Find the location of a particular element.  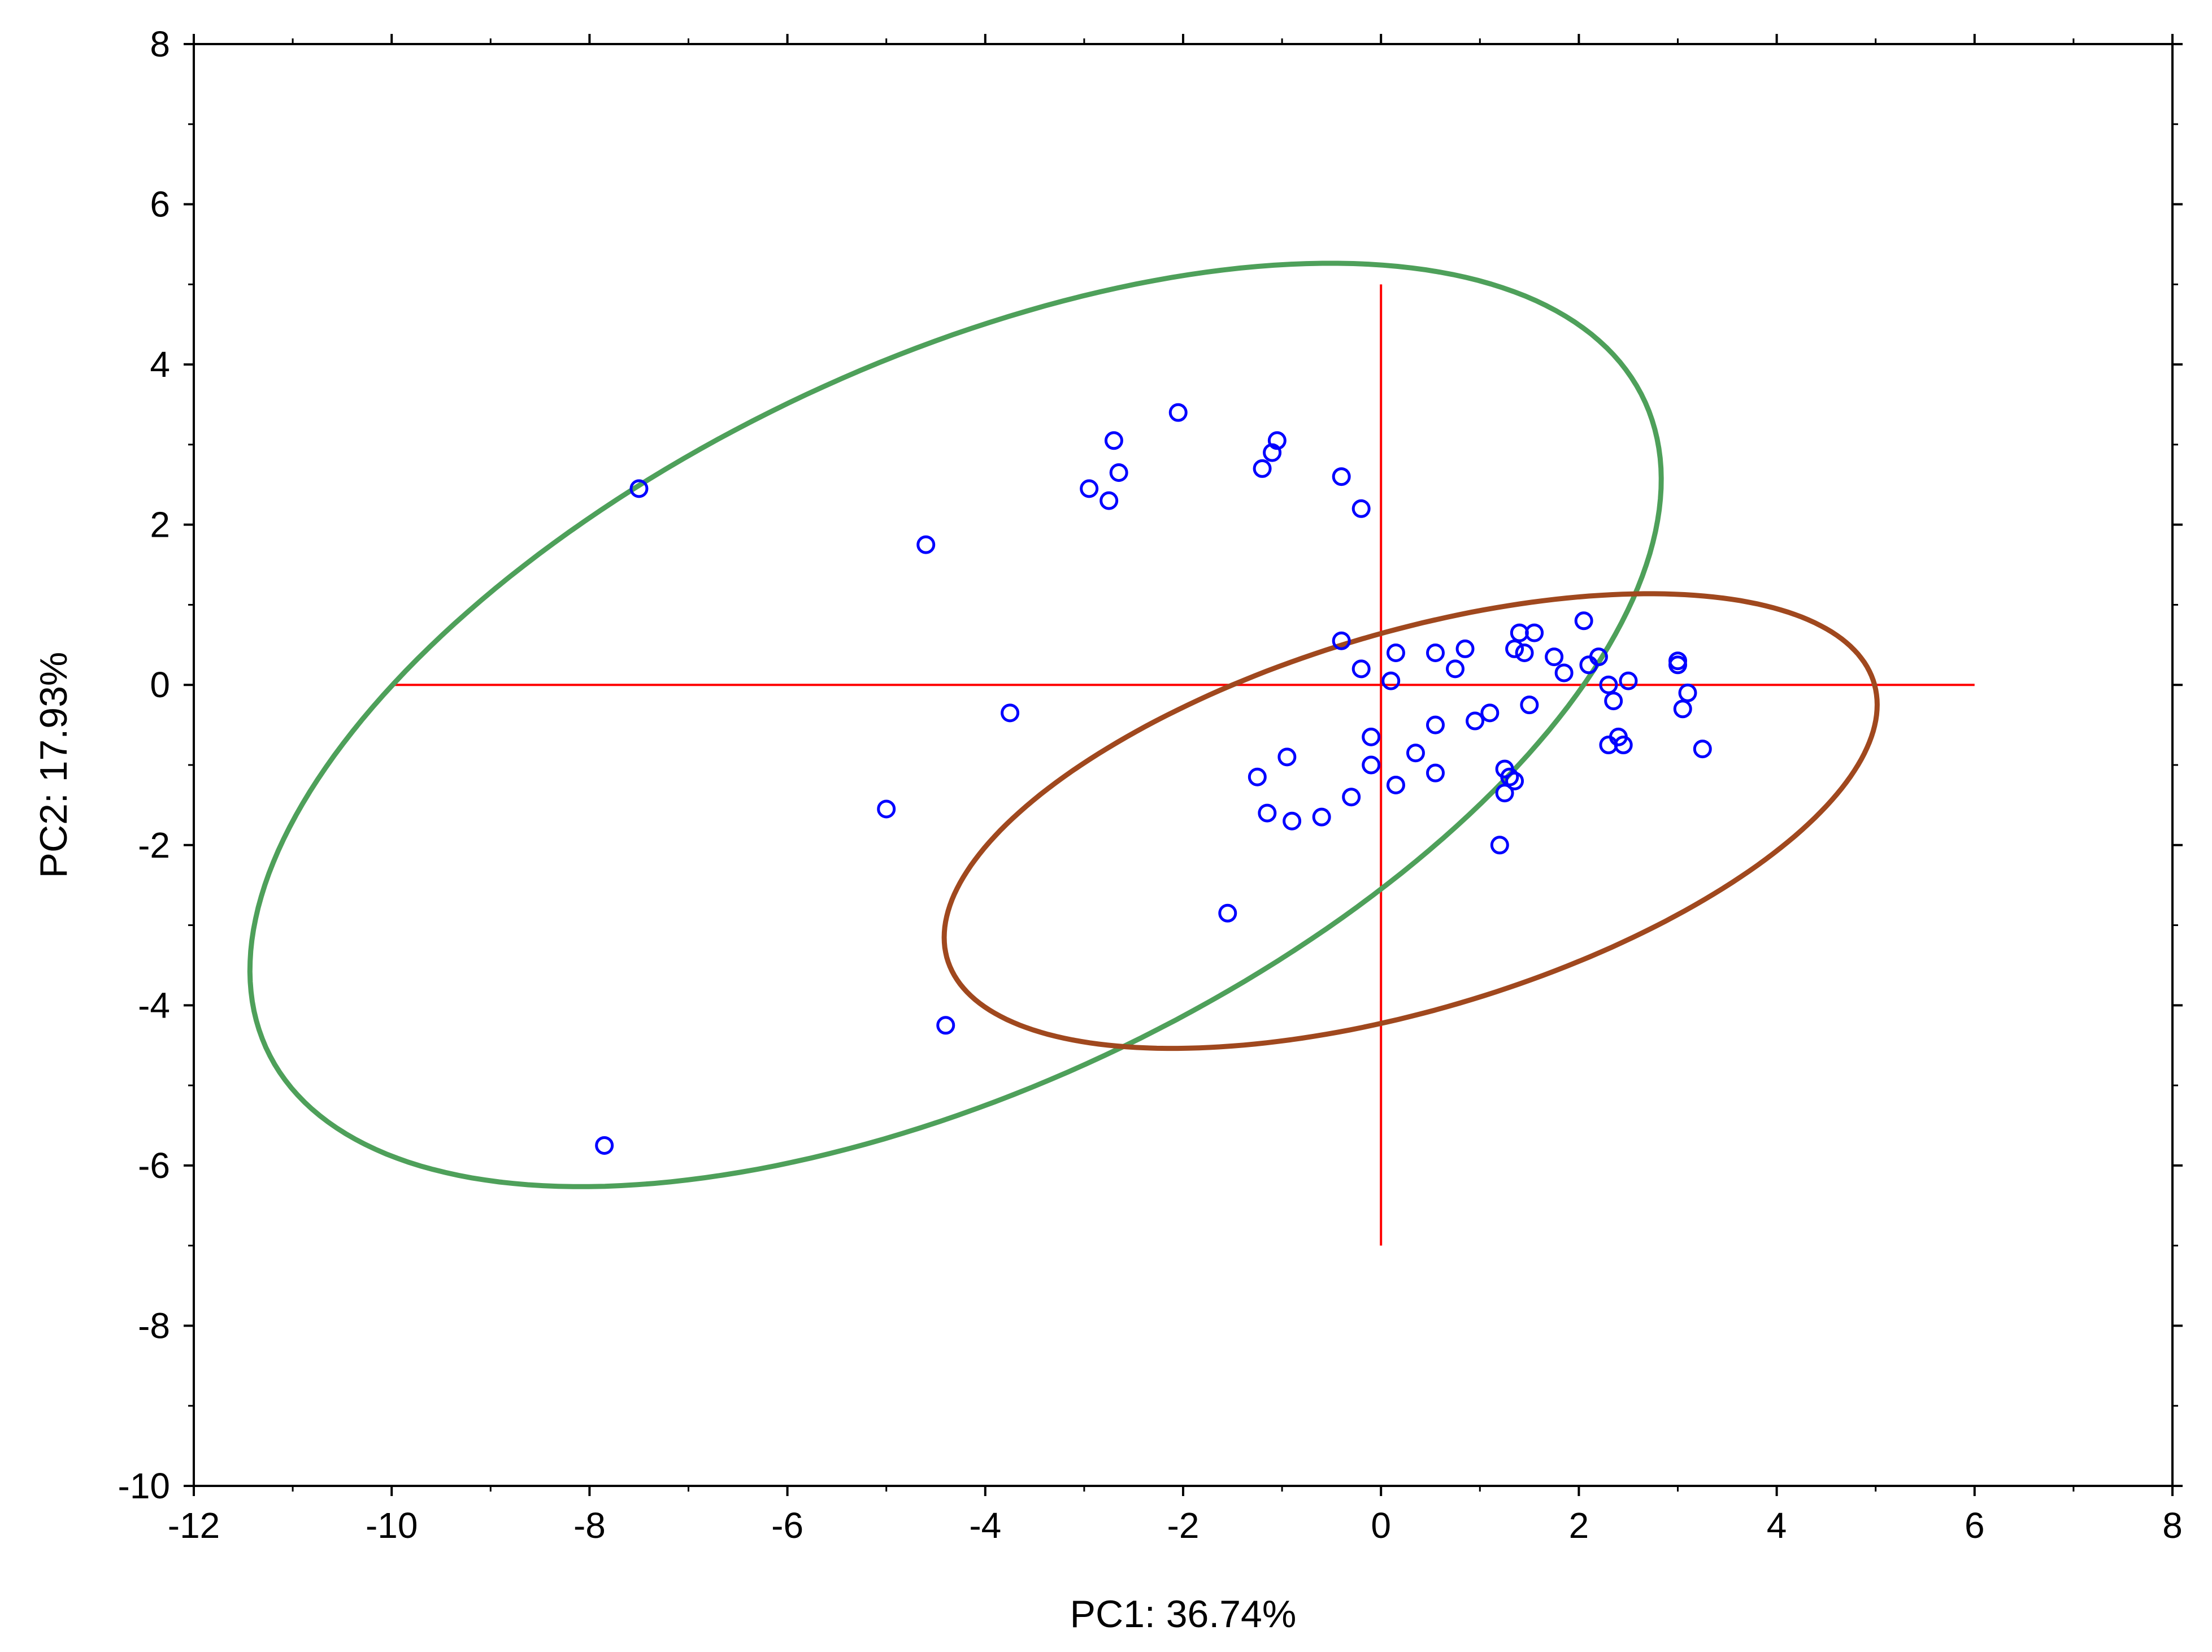

y-tick-label: 8 is located at coordinates (160, 44).